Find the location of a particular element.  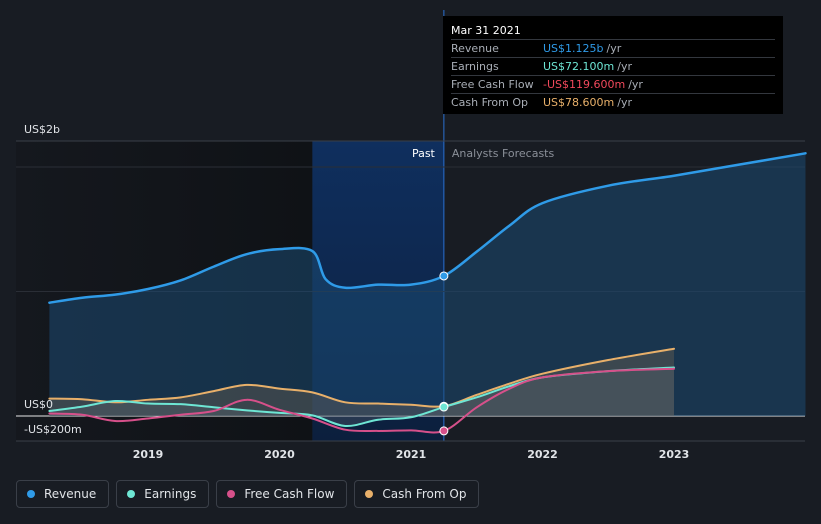

revenue-marker is located at coordinates (444, 276).